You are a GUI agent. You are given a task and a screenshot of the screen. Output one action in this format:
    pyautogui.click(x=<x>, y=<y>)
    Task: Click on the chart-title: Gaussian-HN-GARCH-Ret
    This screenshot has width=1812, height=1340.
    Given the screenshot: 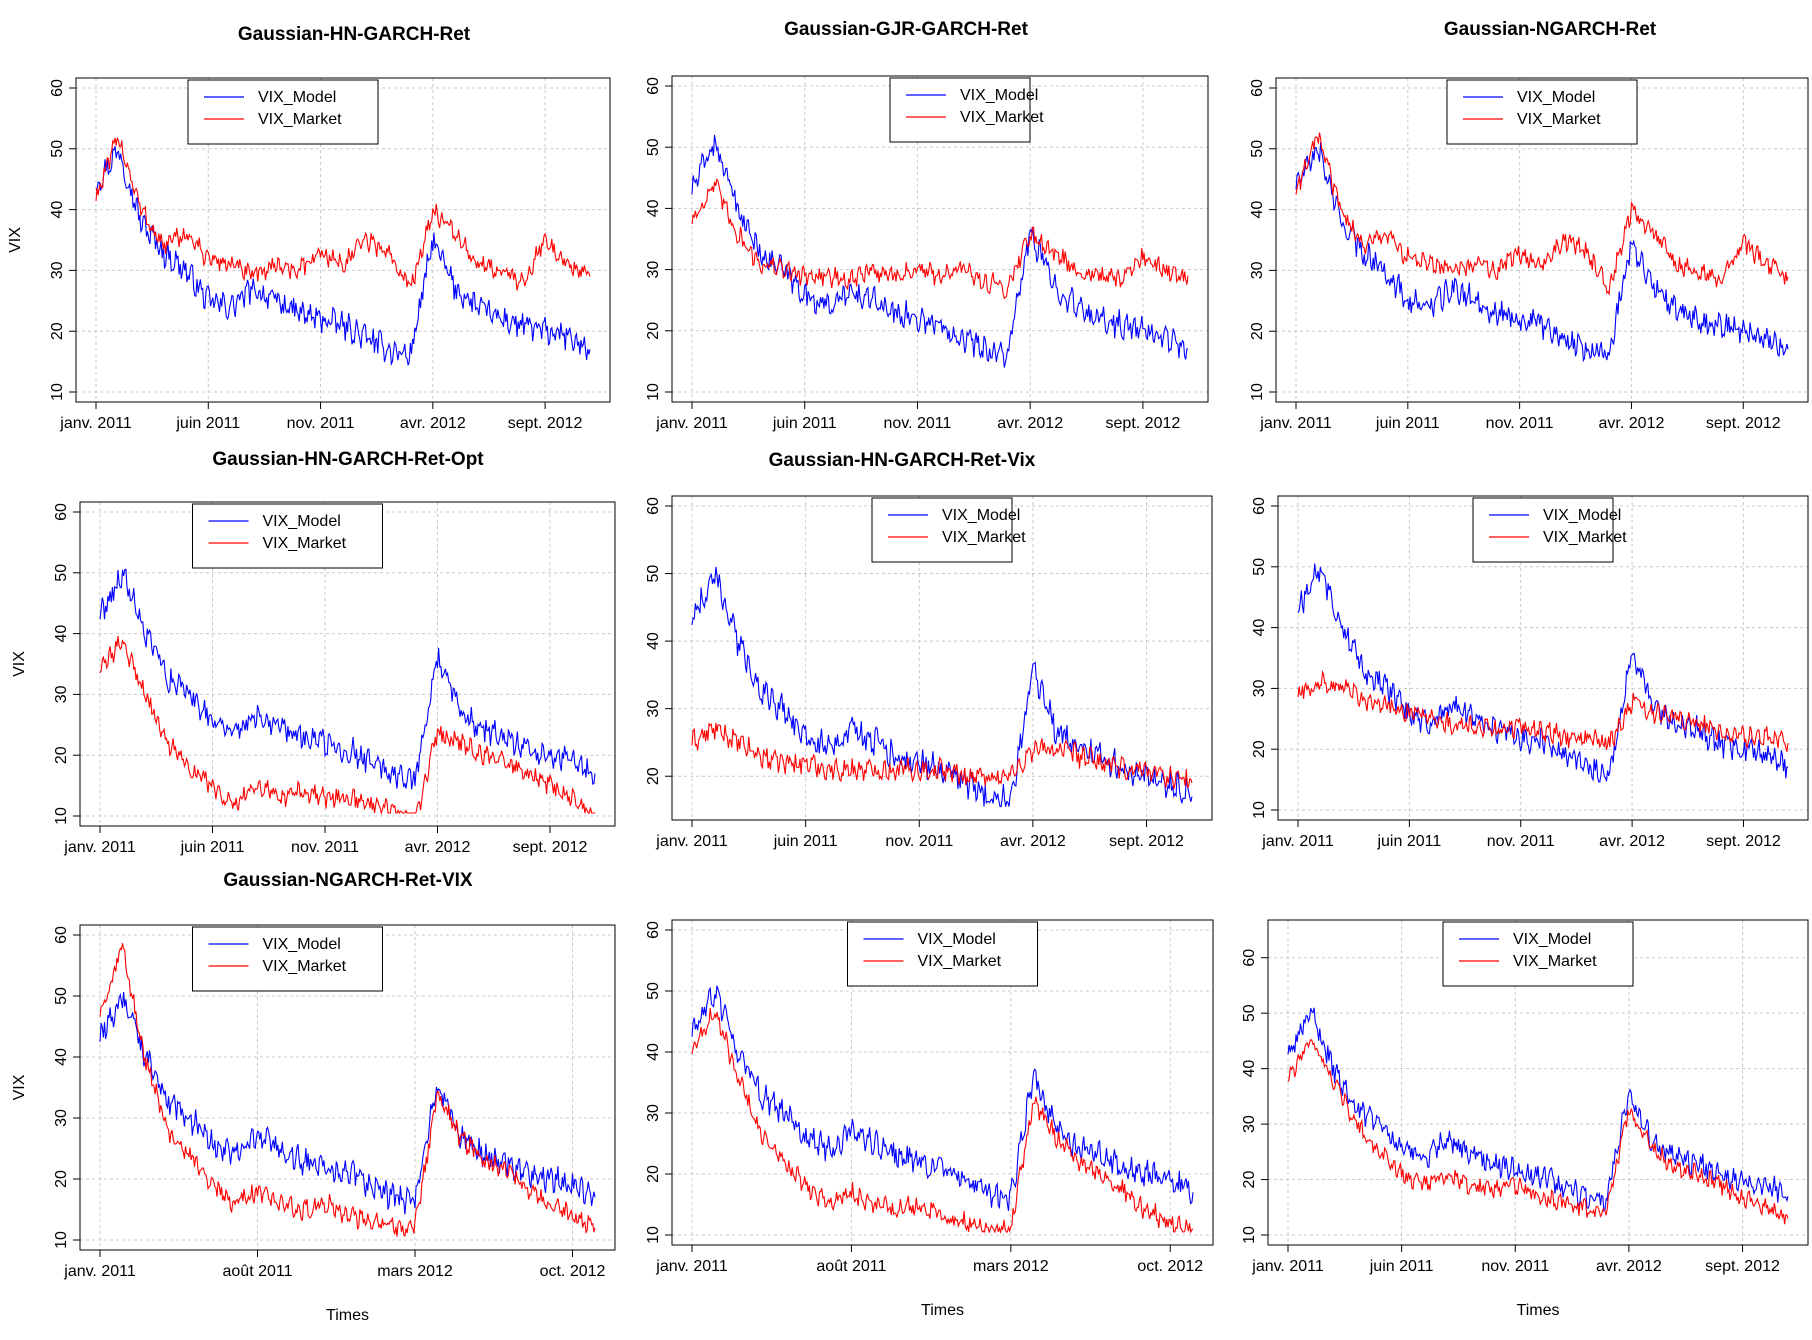 What is the action you would take?
    pyautogui.click(x=354, y=34)
    